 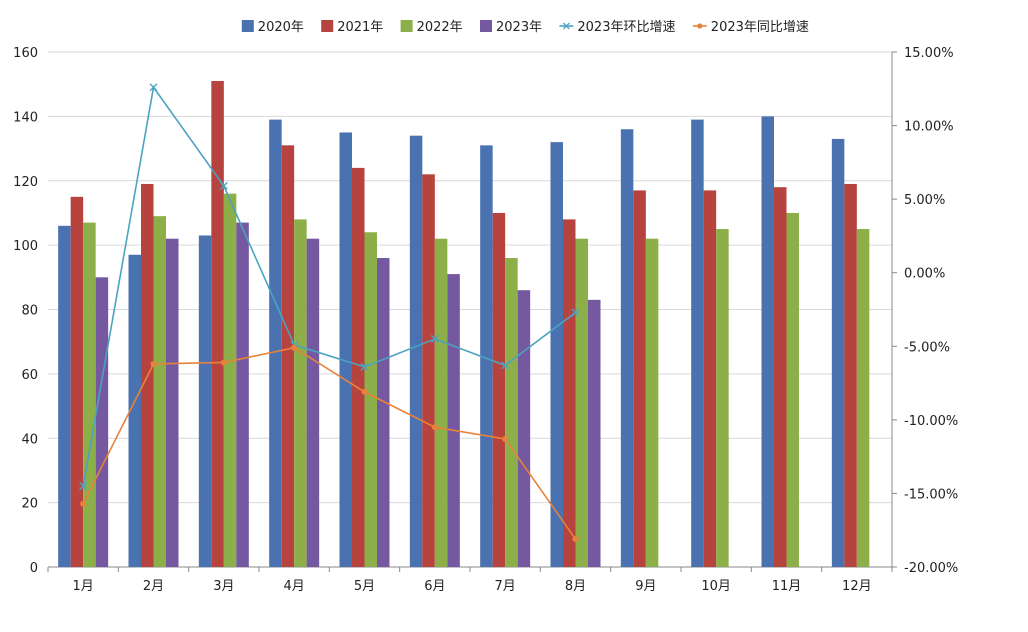 I want to click on bar-2020年-3月, so click(x=205, y=401).